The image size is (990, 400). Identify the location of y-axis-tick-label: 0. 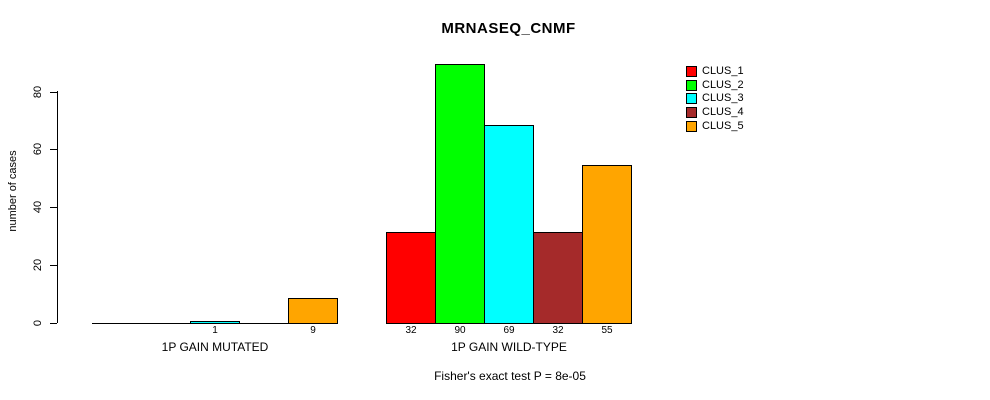
(38, 323).